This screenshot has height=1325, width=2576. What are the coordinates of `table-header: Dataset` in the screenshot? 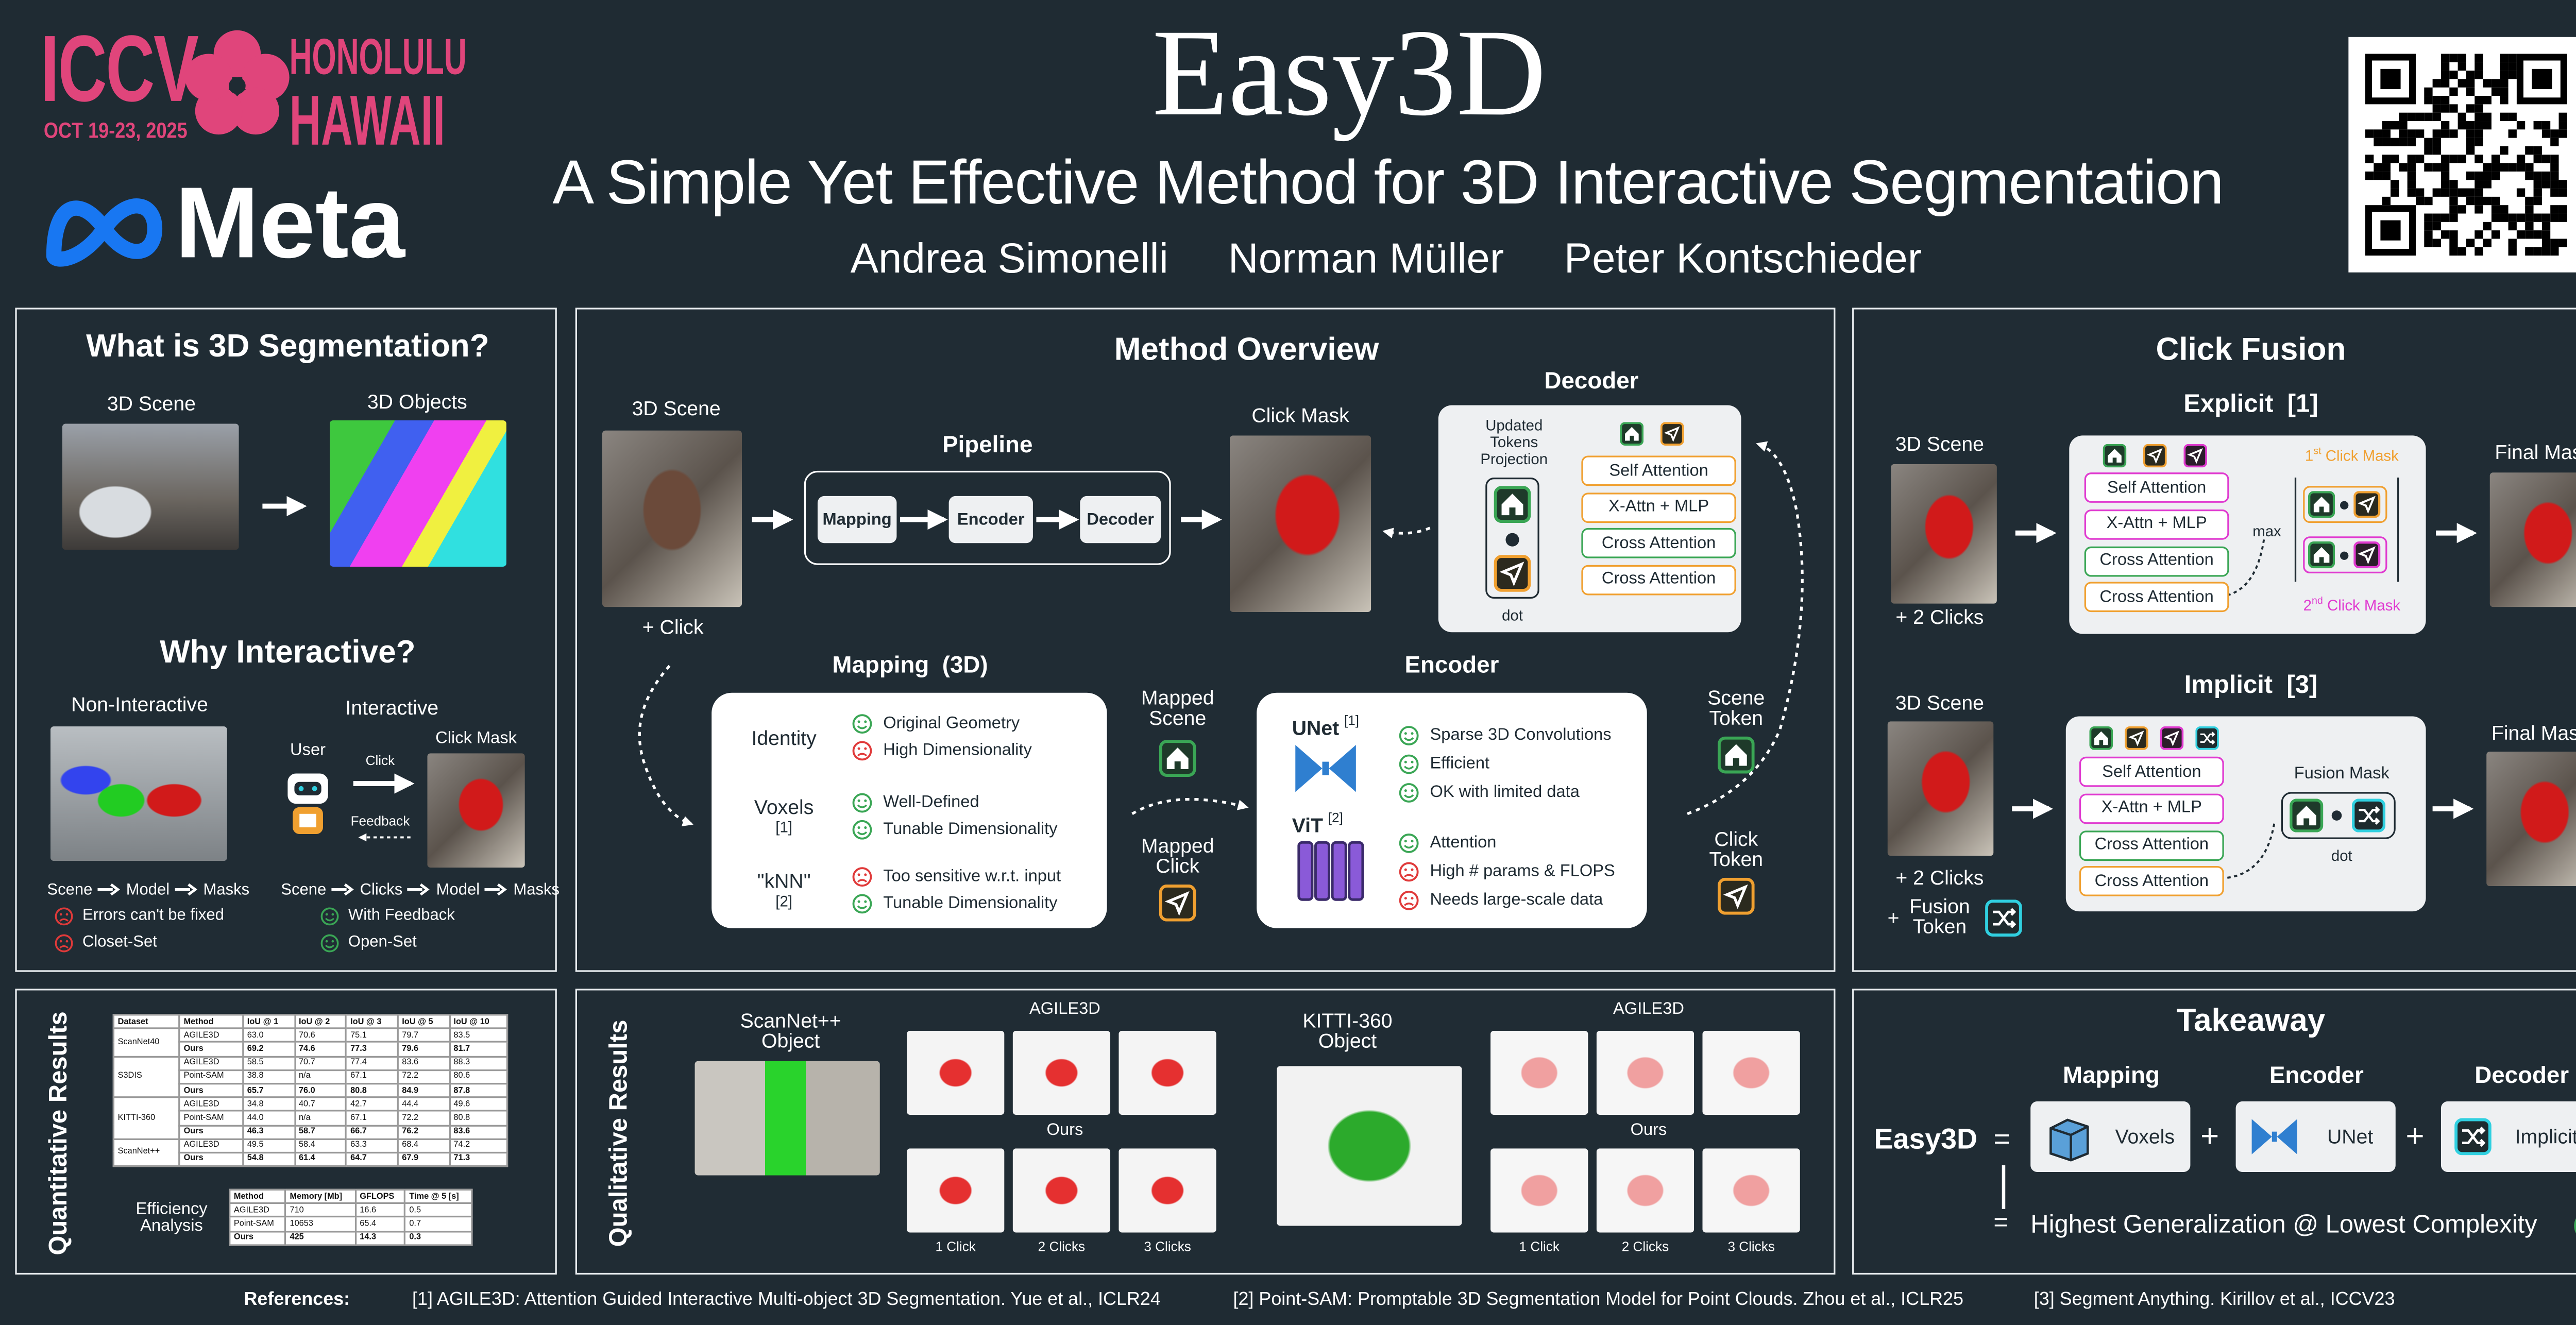 It's located at (146, 1022).